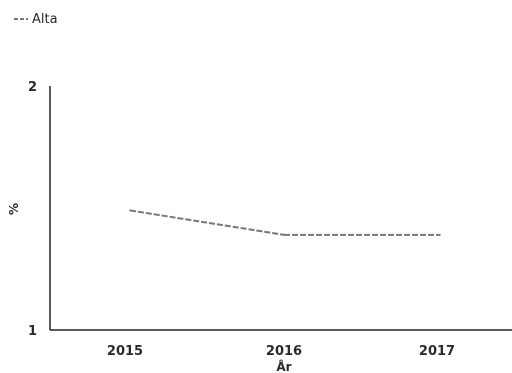 The image size is (512, 373). What do you see at coordinates (14, 209) in the screenshot?
I see `y-axis-title: %` at bounding box center [14, 209].